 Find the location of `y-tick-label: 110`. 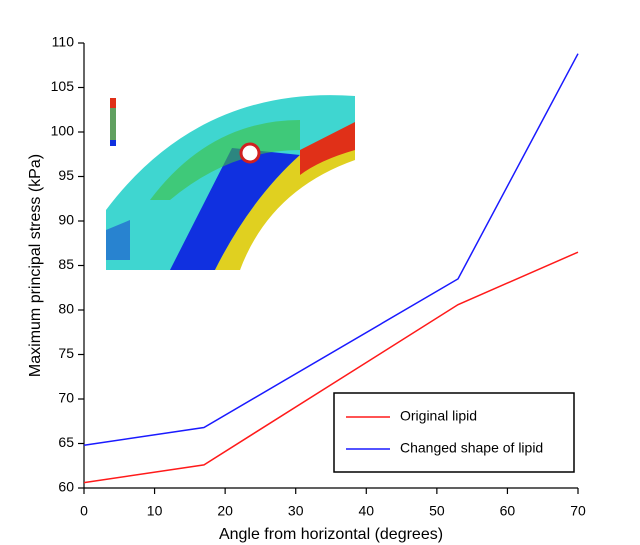

y-tick-label: 110 is located at coordinates (63, 42).